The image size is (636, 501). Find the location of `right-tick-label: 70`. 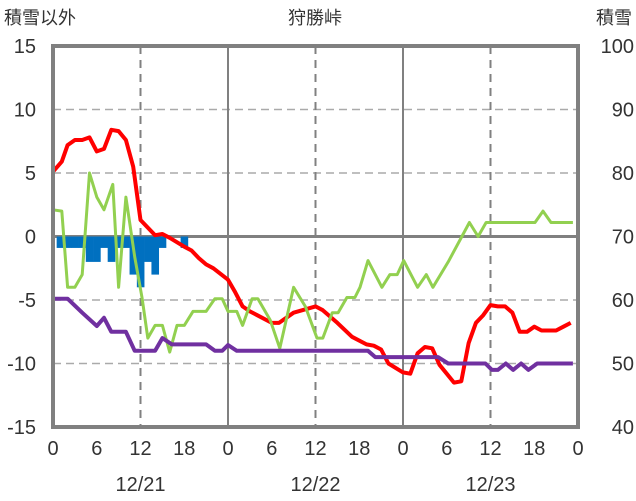

right-tick-label: 70 is located at coordinates (623, 238).